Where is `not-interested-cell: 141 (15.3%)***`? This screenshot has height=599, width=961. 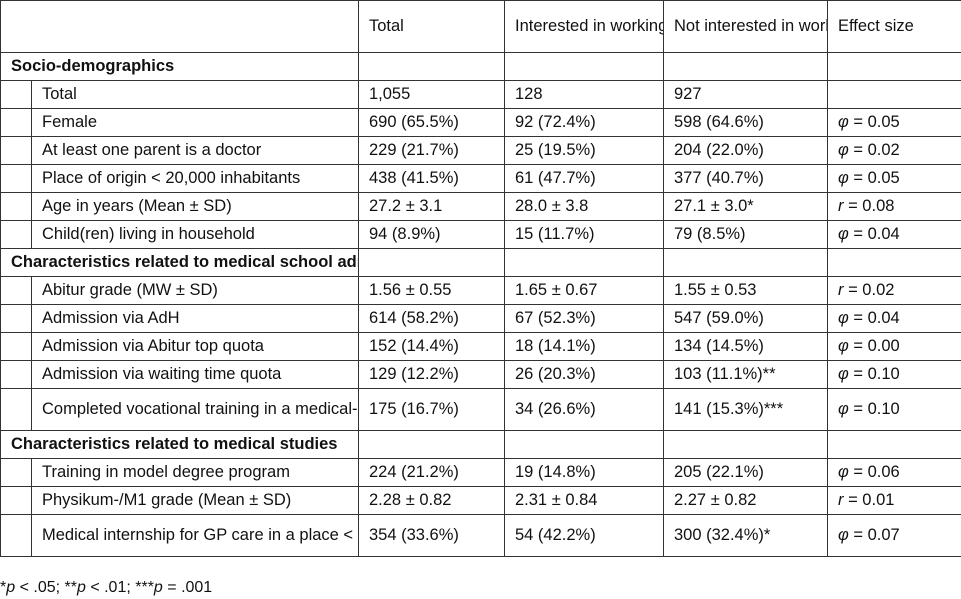
not-interested-cell: 141 (15.3%)*** is located at coordinates (745, 409).